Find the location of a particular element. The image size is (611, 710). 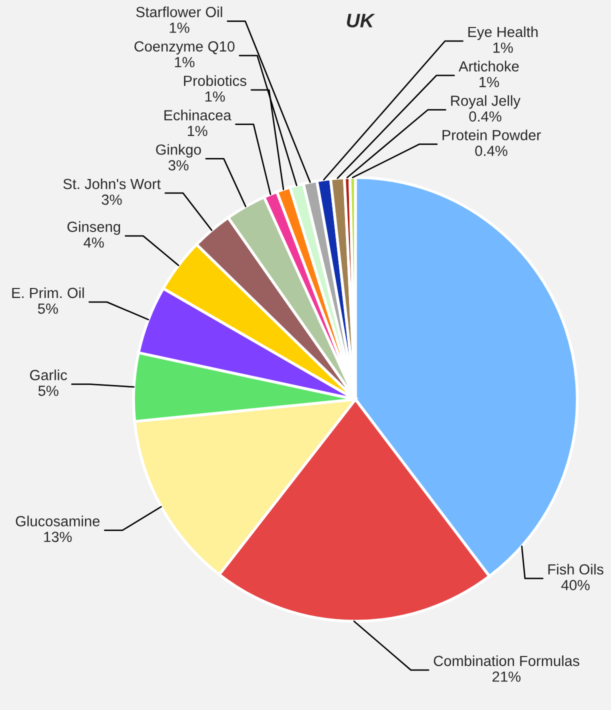

slice-label: E. Prim. Oil is located at coordinates (48, 292).